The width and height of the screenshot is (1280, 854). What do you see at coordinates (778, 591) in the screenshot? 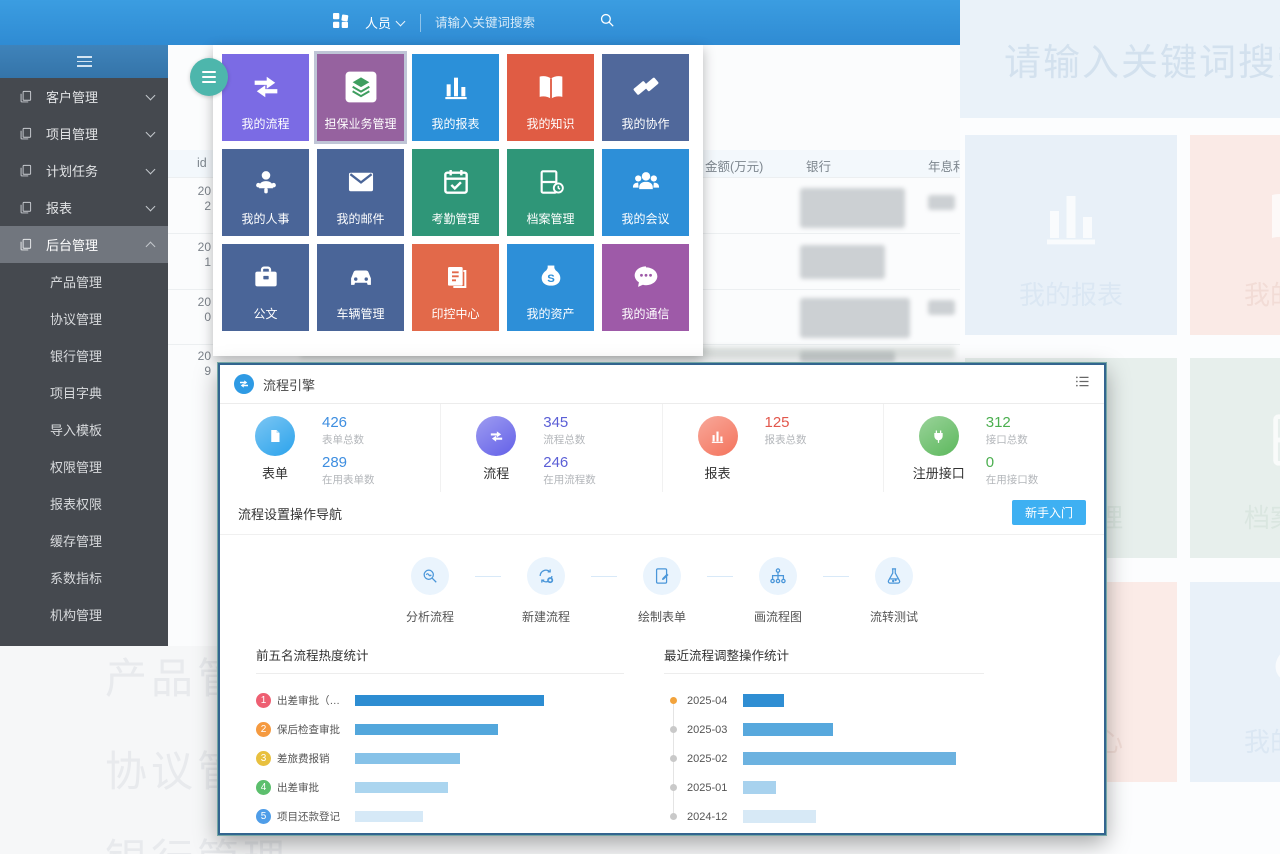
I see `step-draw-flowchart: 画流程图` at bounding box center [778, 591].